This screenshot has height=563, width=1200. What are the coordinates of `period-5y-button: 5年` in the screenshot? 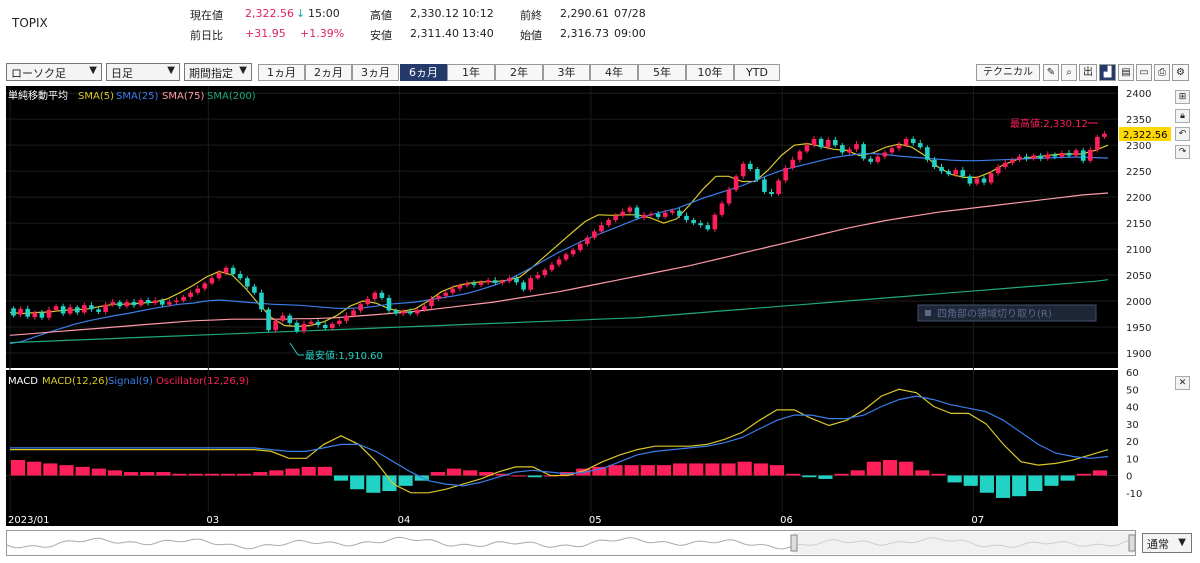 It's located at (662, 72).